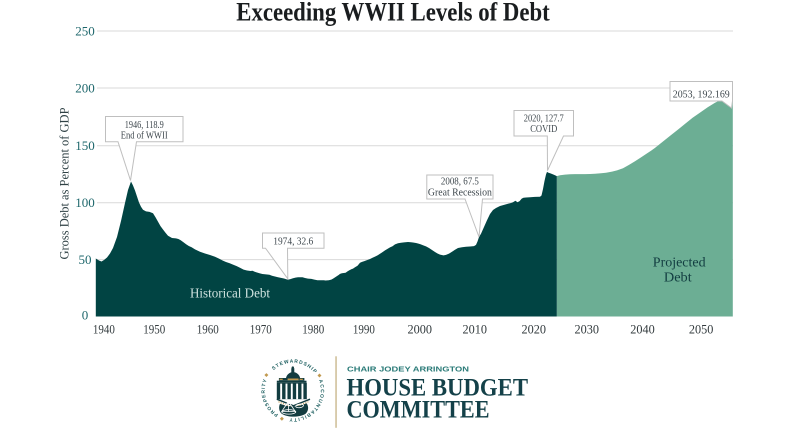 The image size is (800, 432). I want to click on svg-text: 1940, so click(104, 328).